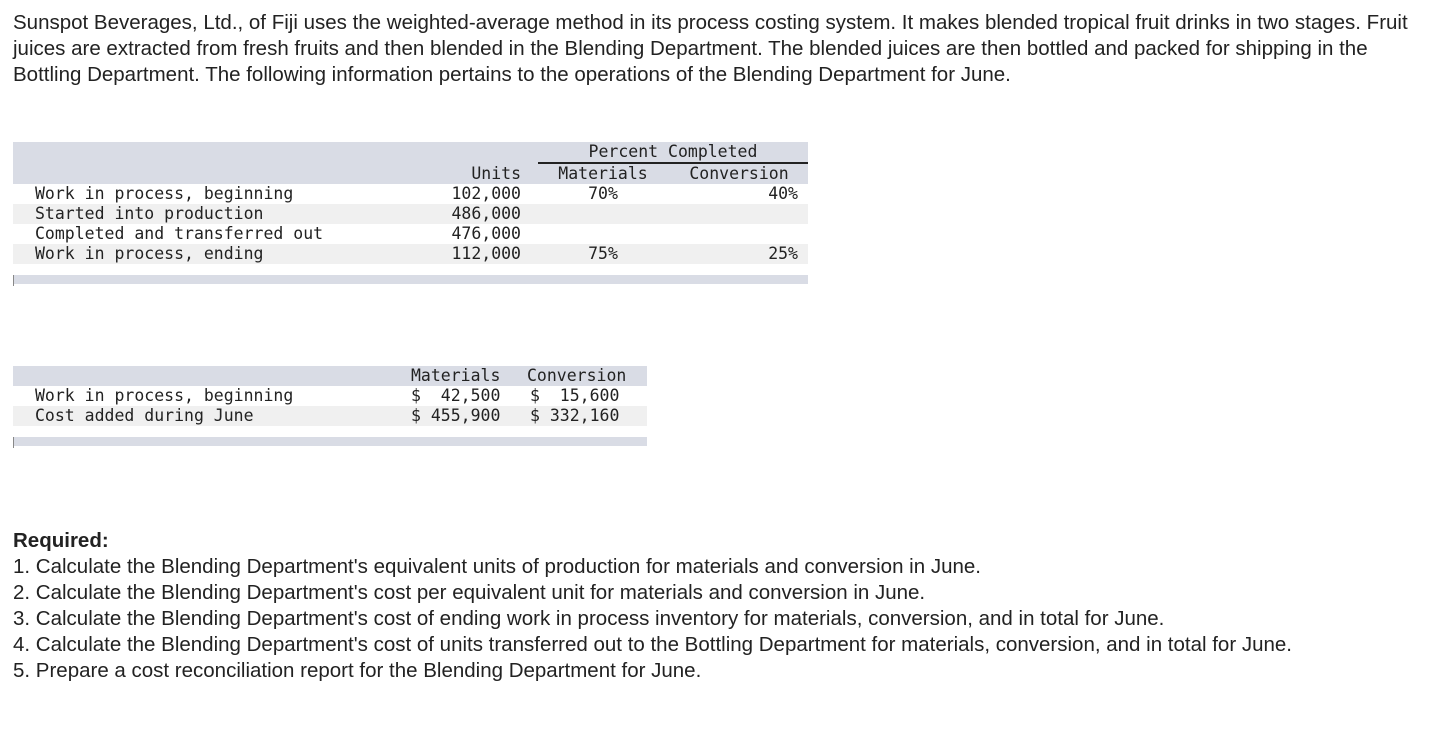 The height and width of the screenshot is (730, 1440). What do you see at coordinates (330, 376) in the screenshot?
I see `header-band` at bounding box center [330, 376].